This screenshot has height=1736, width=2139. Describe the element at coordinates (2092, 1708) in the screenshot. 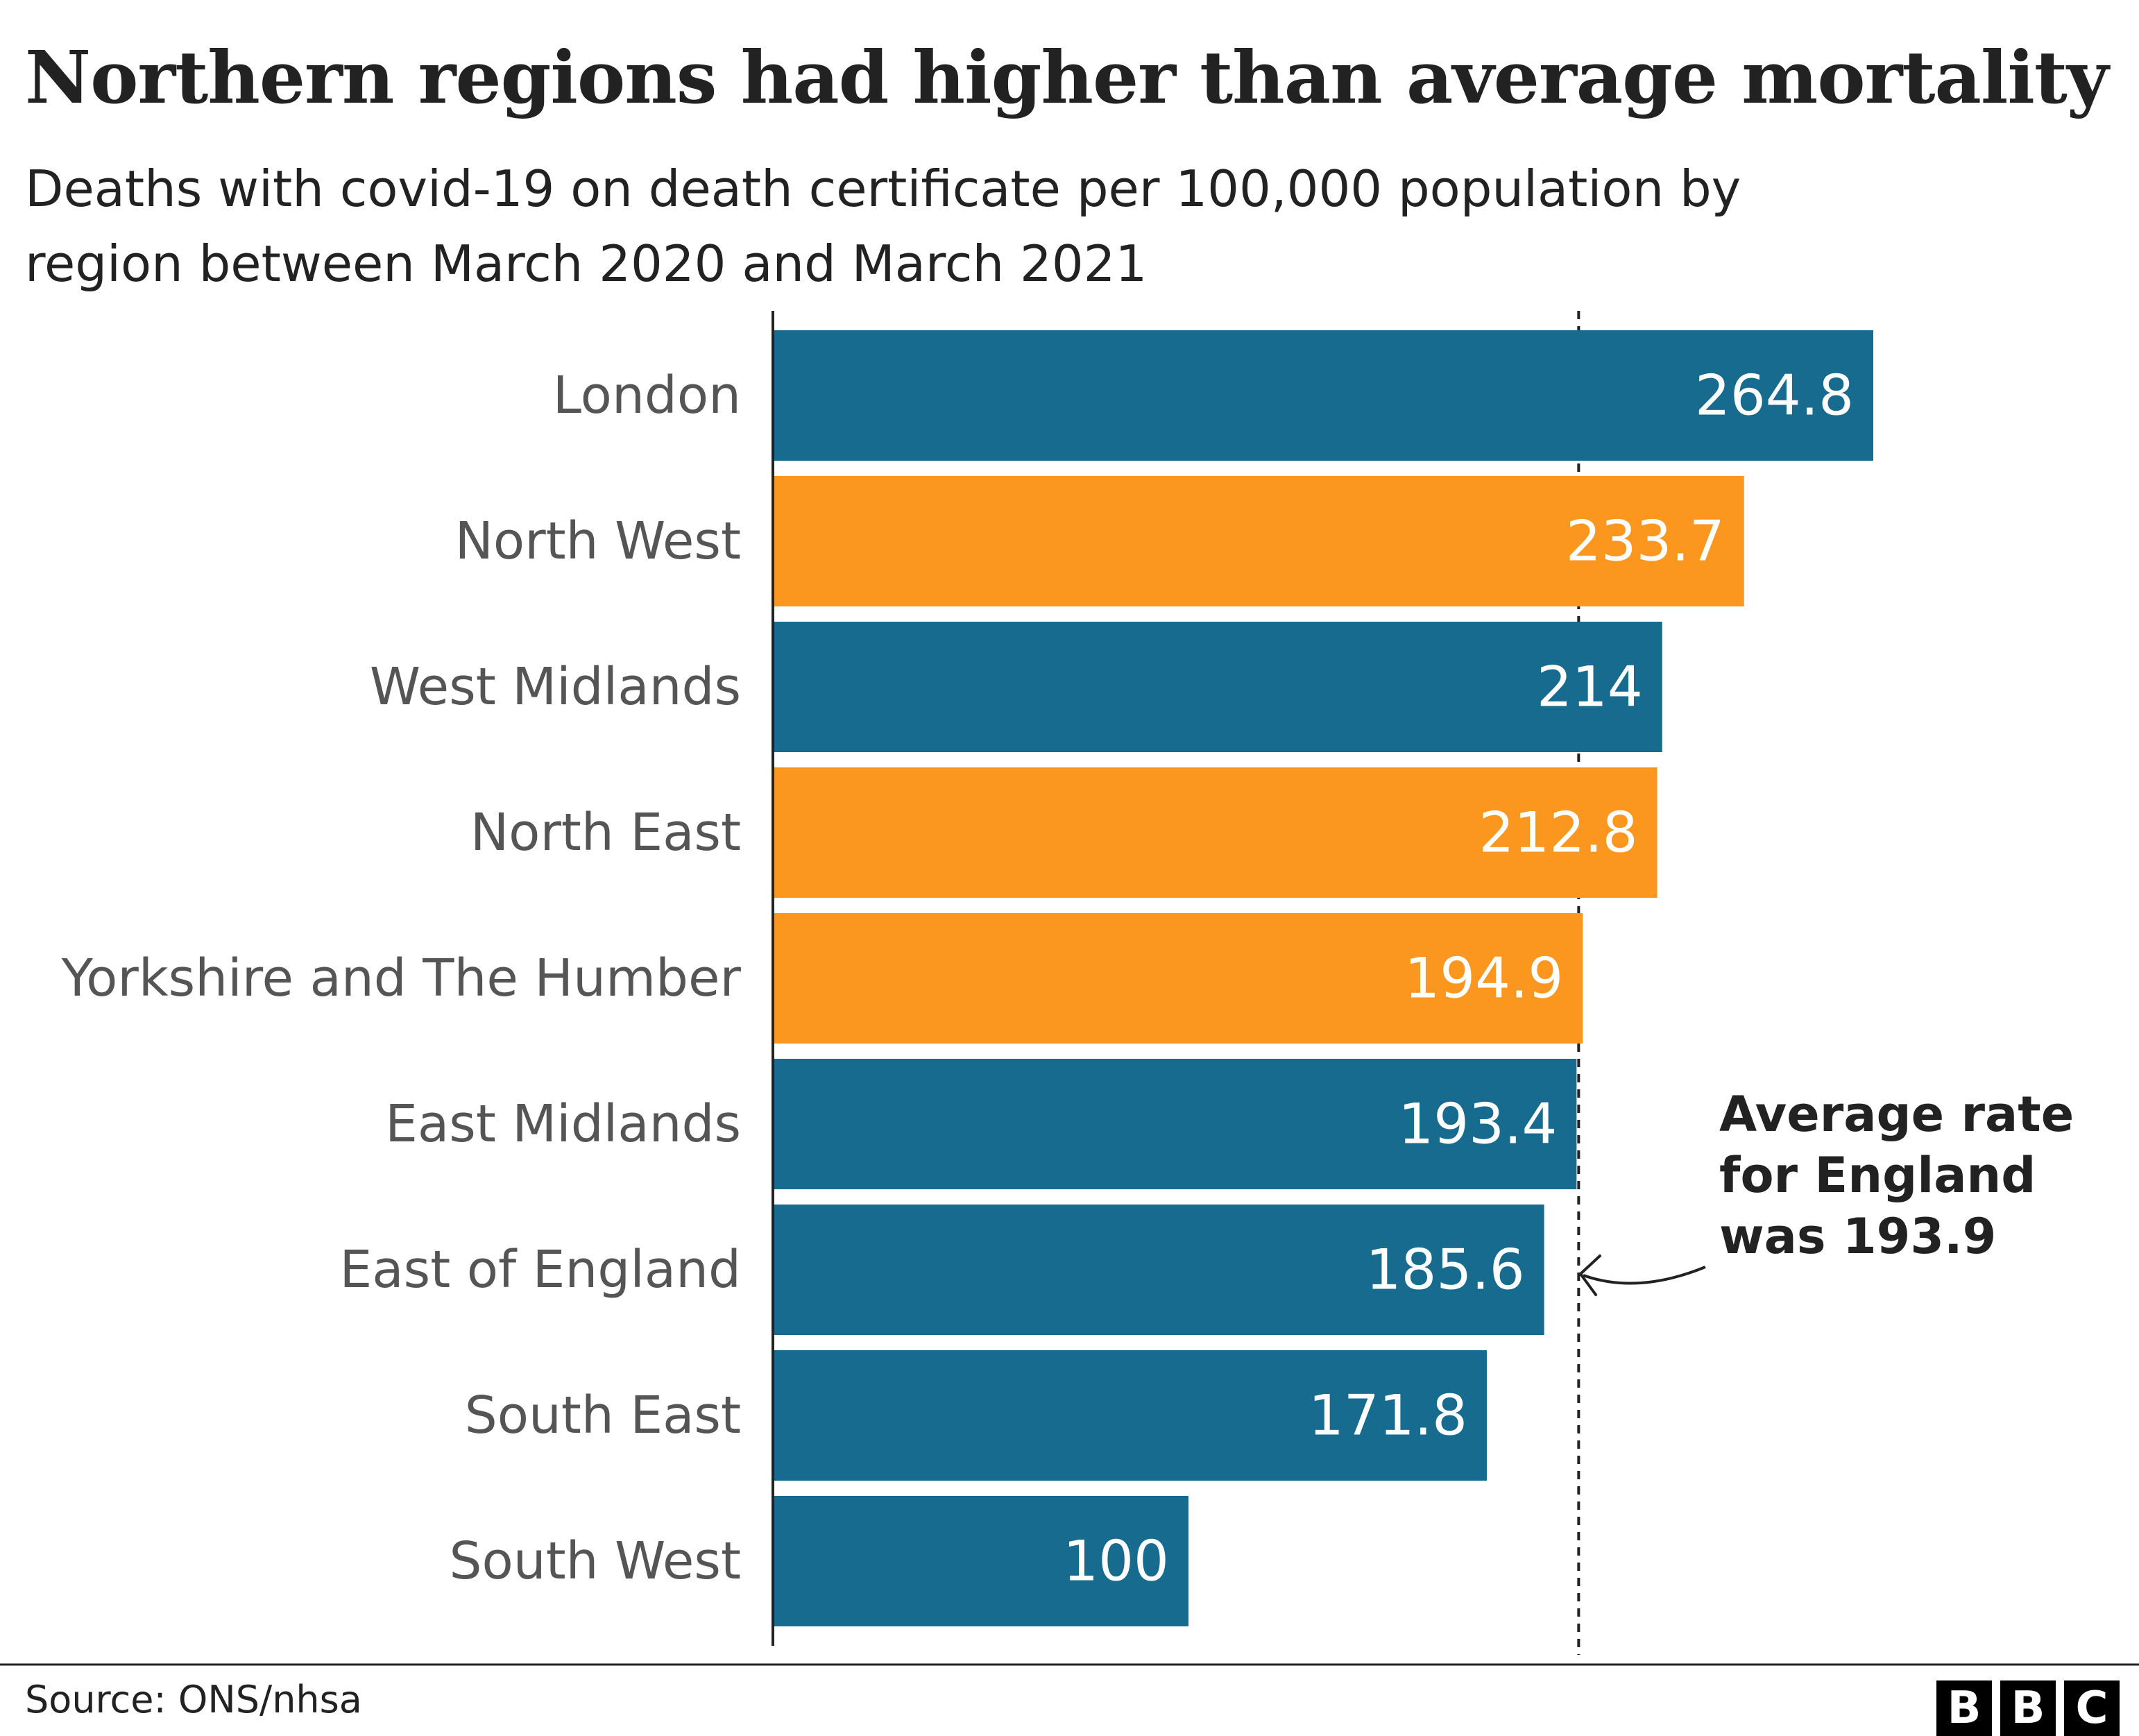

I see `logo-letter-3: C` at that location.